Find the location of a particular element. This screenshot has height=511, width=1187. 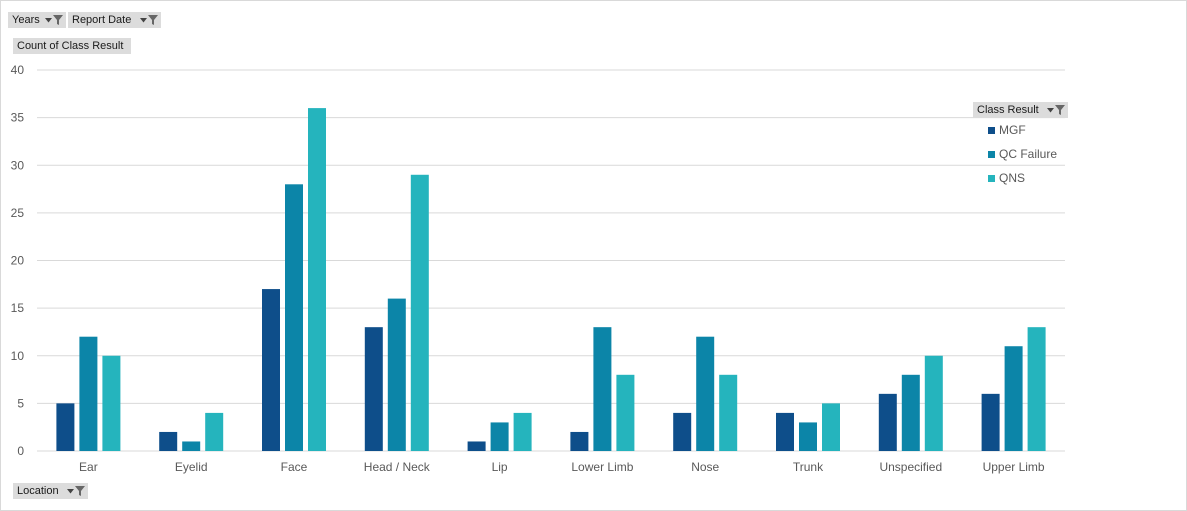

legend-item: QC Failure is located at coordinates (1021, 154).